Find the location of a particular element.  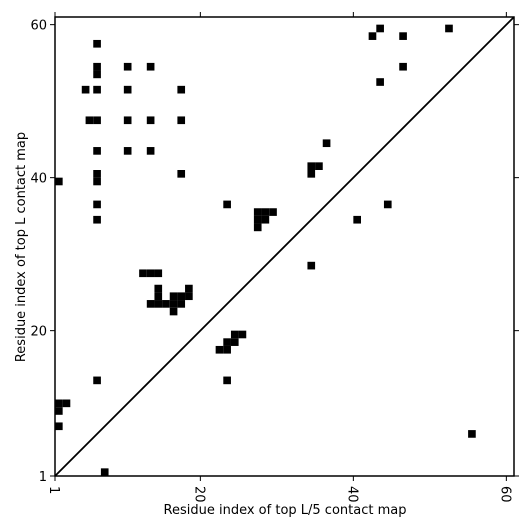

y-tick-label: 20 is located at coordinates (38, 332).